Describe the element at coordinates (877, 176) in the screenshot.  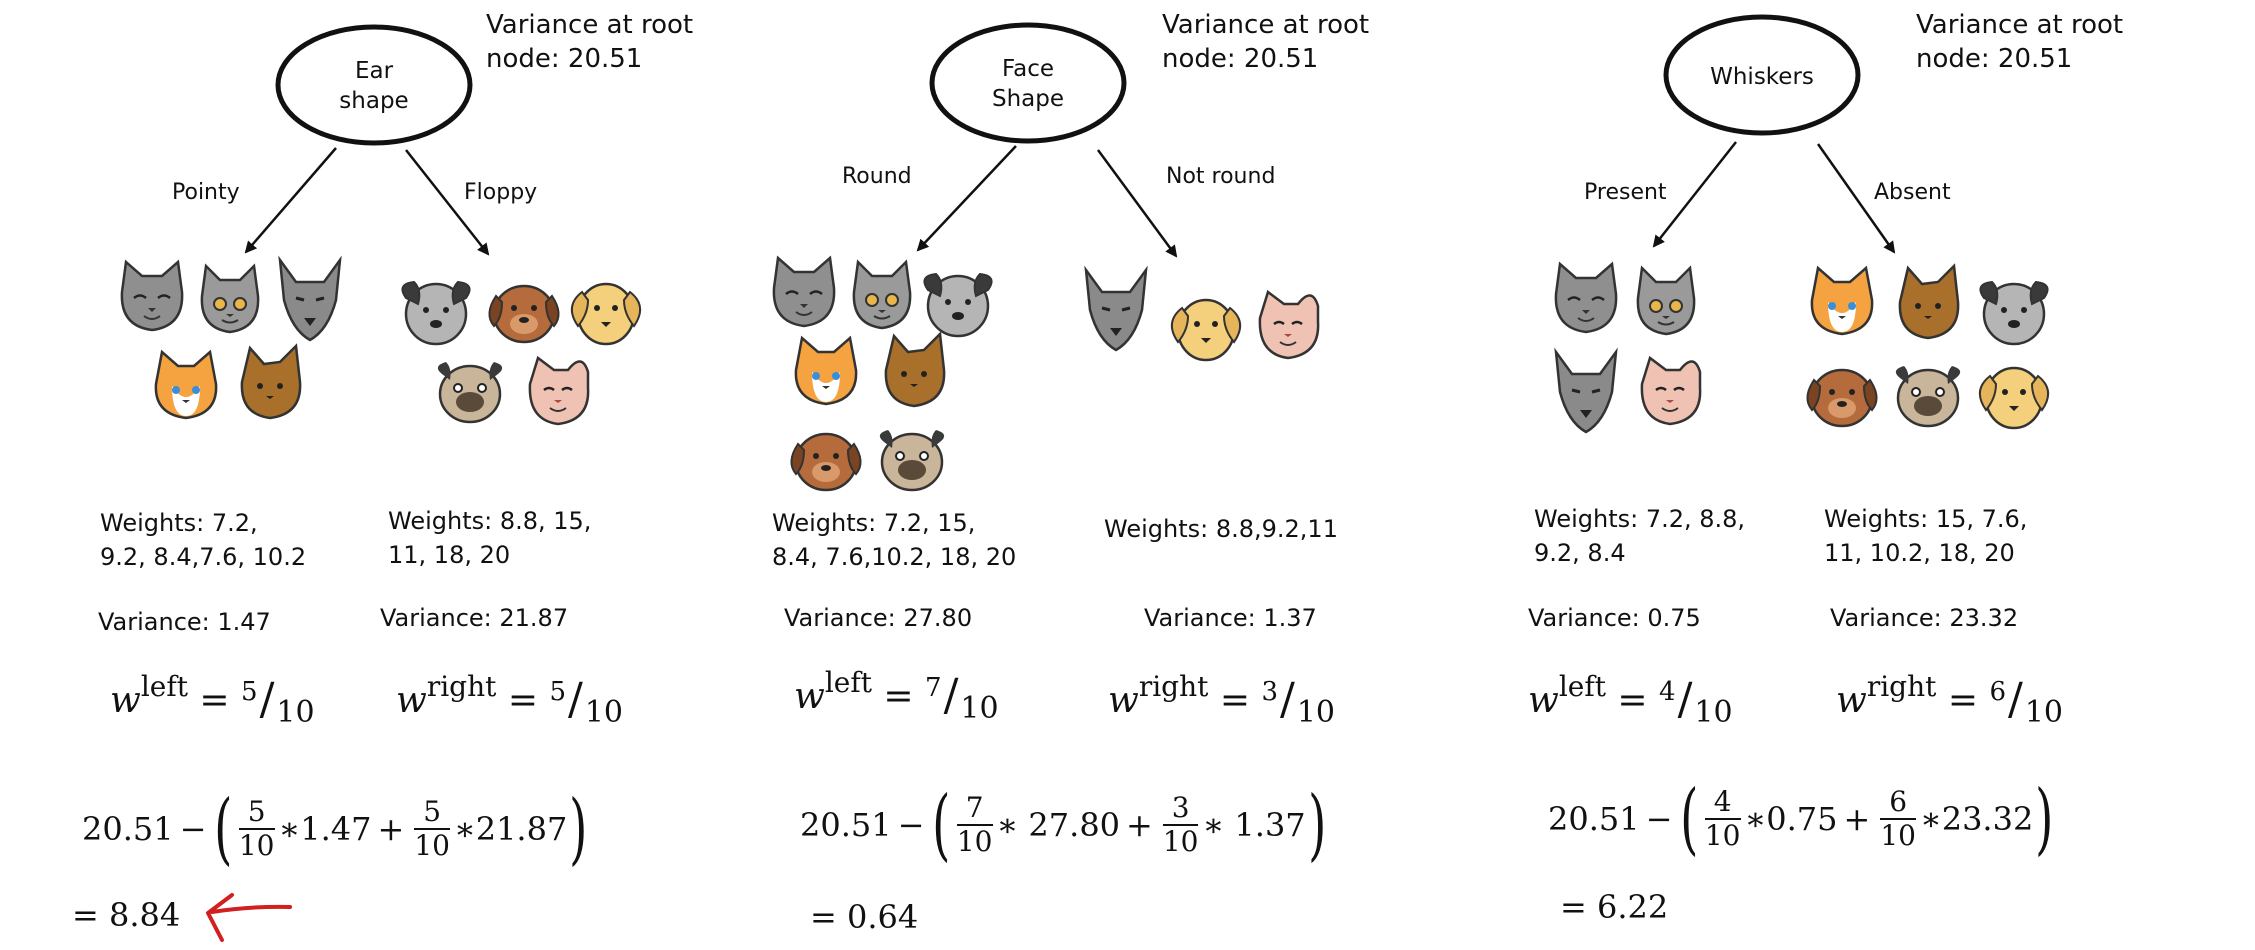
I see `branch-label-left: Round` at that location.